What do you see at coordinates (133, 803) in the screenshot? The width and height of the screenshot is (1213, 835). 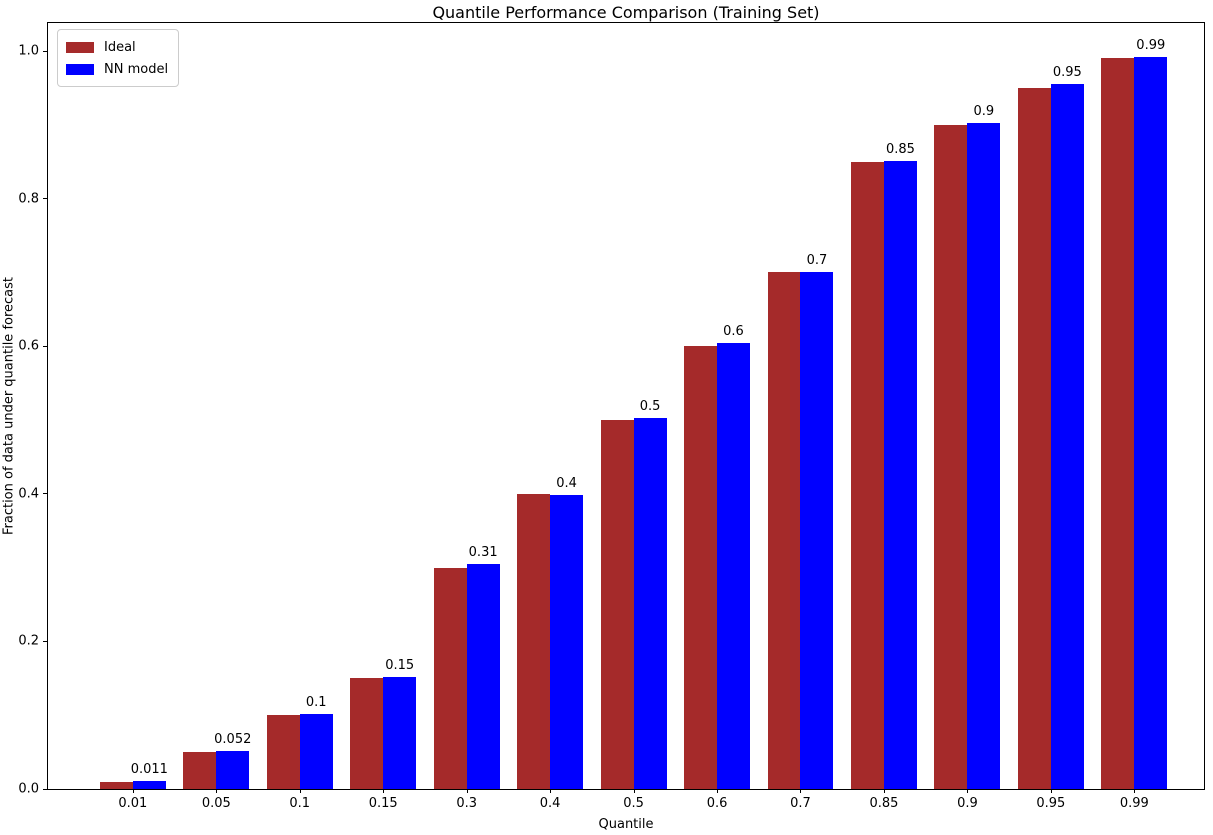 I see `x-tick-label: 0.01` at bounding box center [133, 803].